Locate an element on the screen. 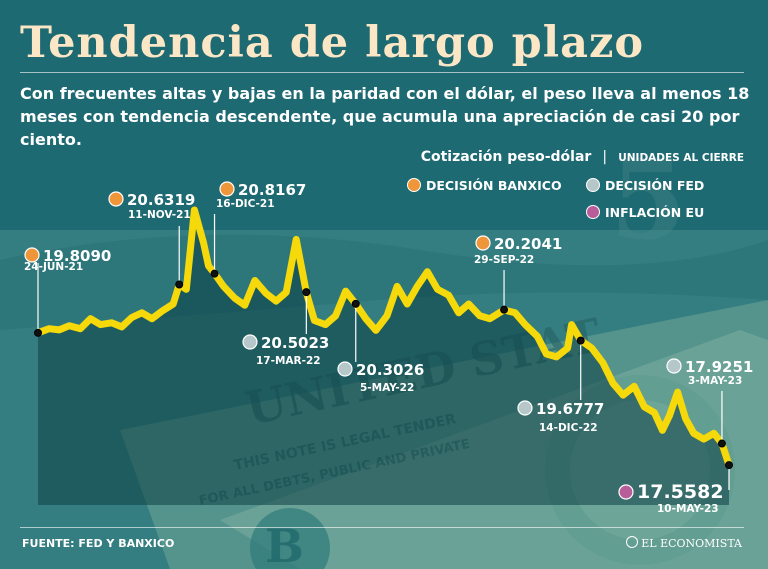 The width and height of the screenshot is (768, 569). annotation-value: 20.3026 is located at coordinates (390, 370).